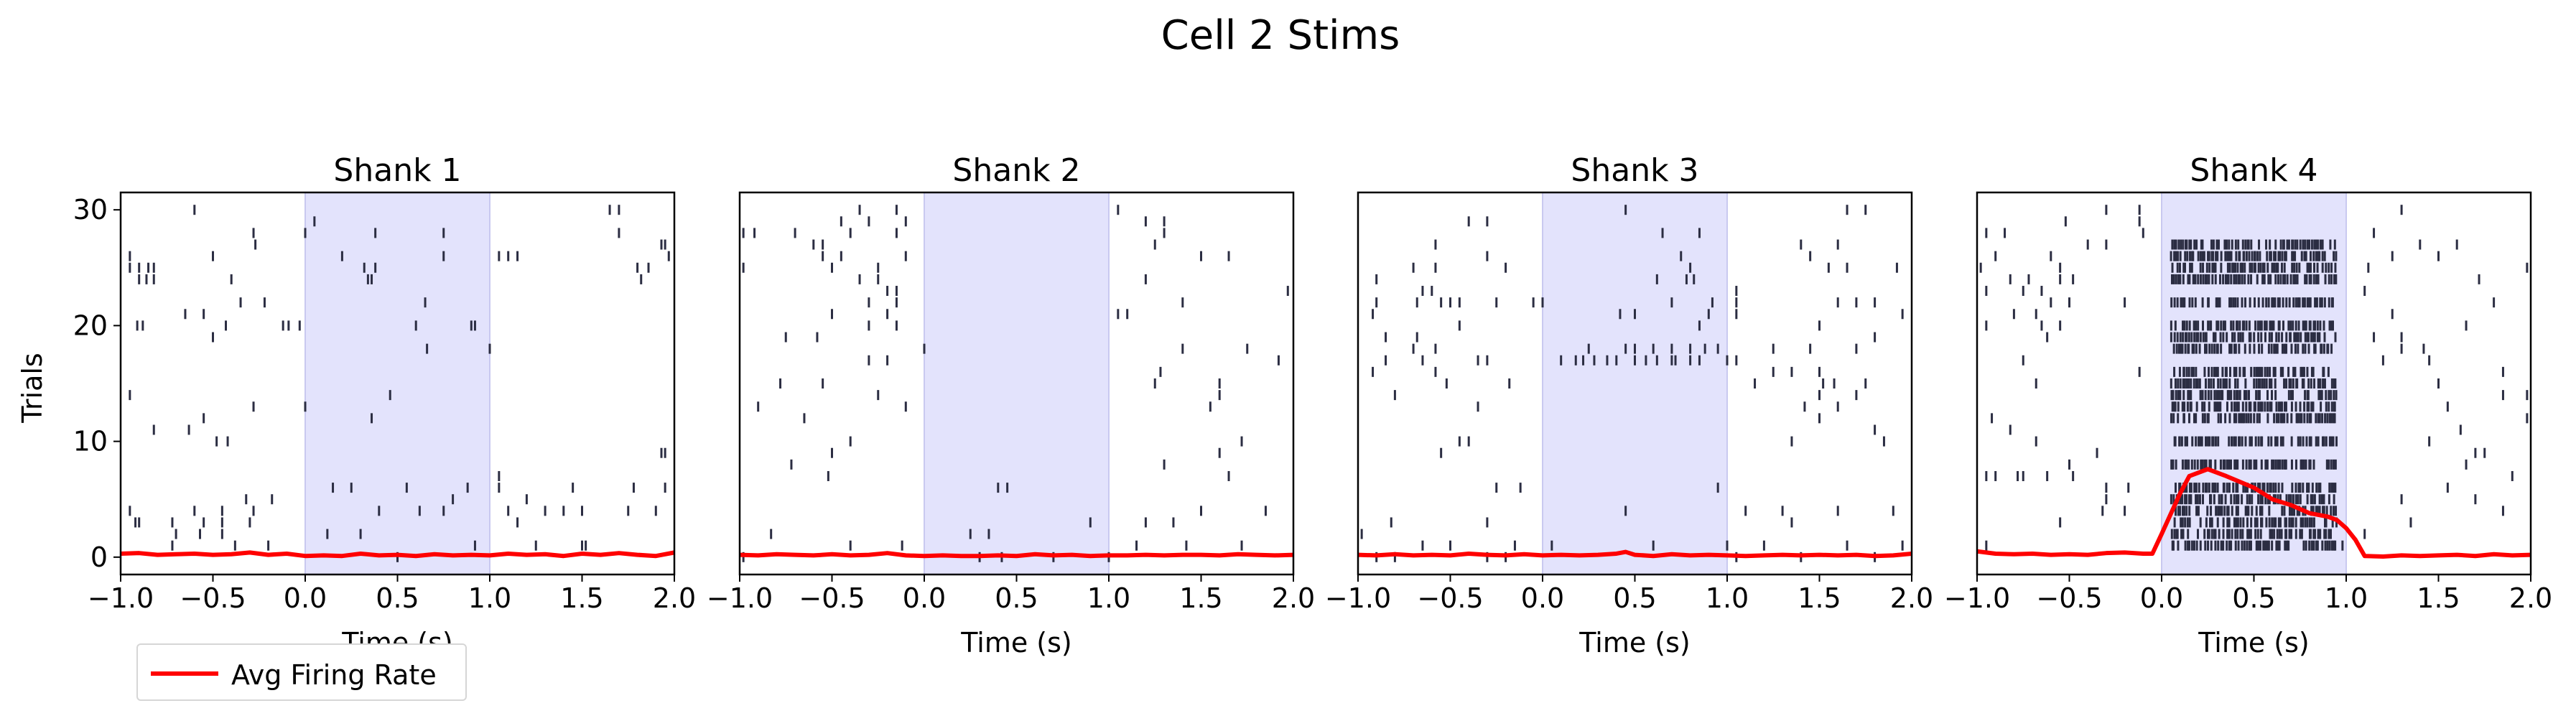 The image size is (2576, 721). Describe the element at coordinates (1016, 171) in the screenshot. I see `panel-title: Shank 2` at that location.